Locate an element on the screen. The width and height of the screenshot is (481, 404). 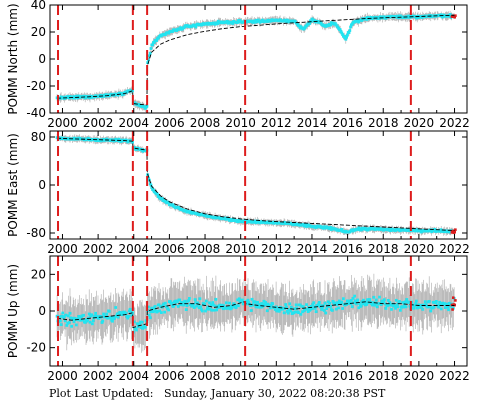
y-axis-label: POMM Up (mm) is located at coordinates (13, 311).